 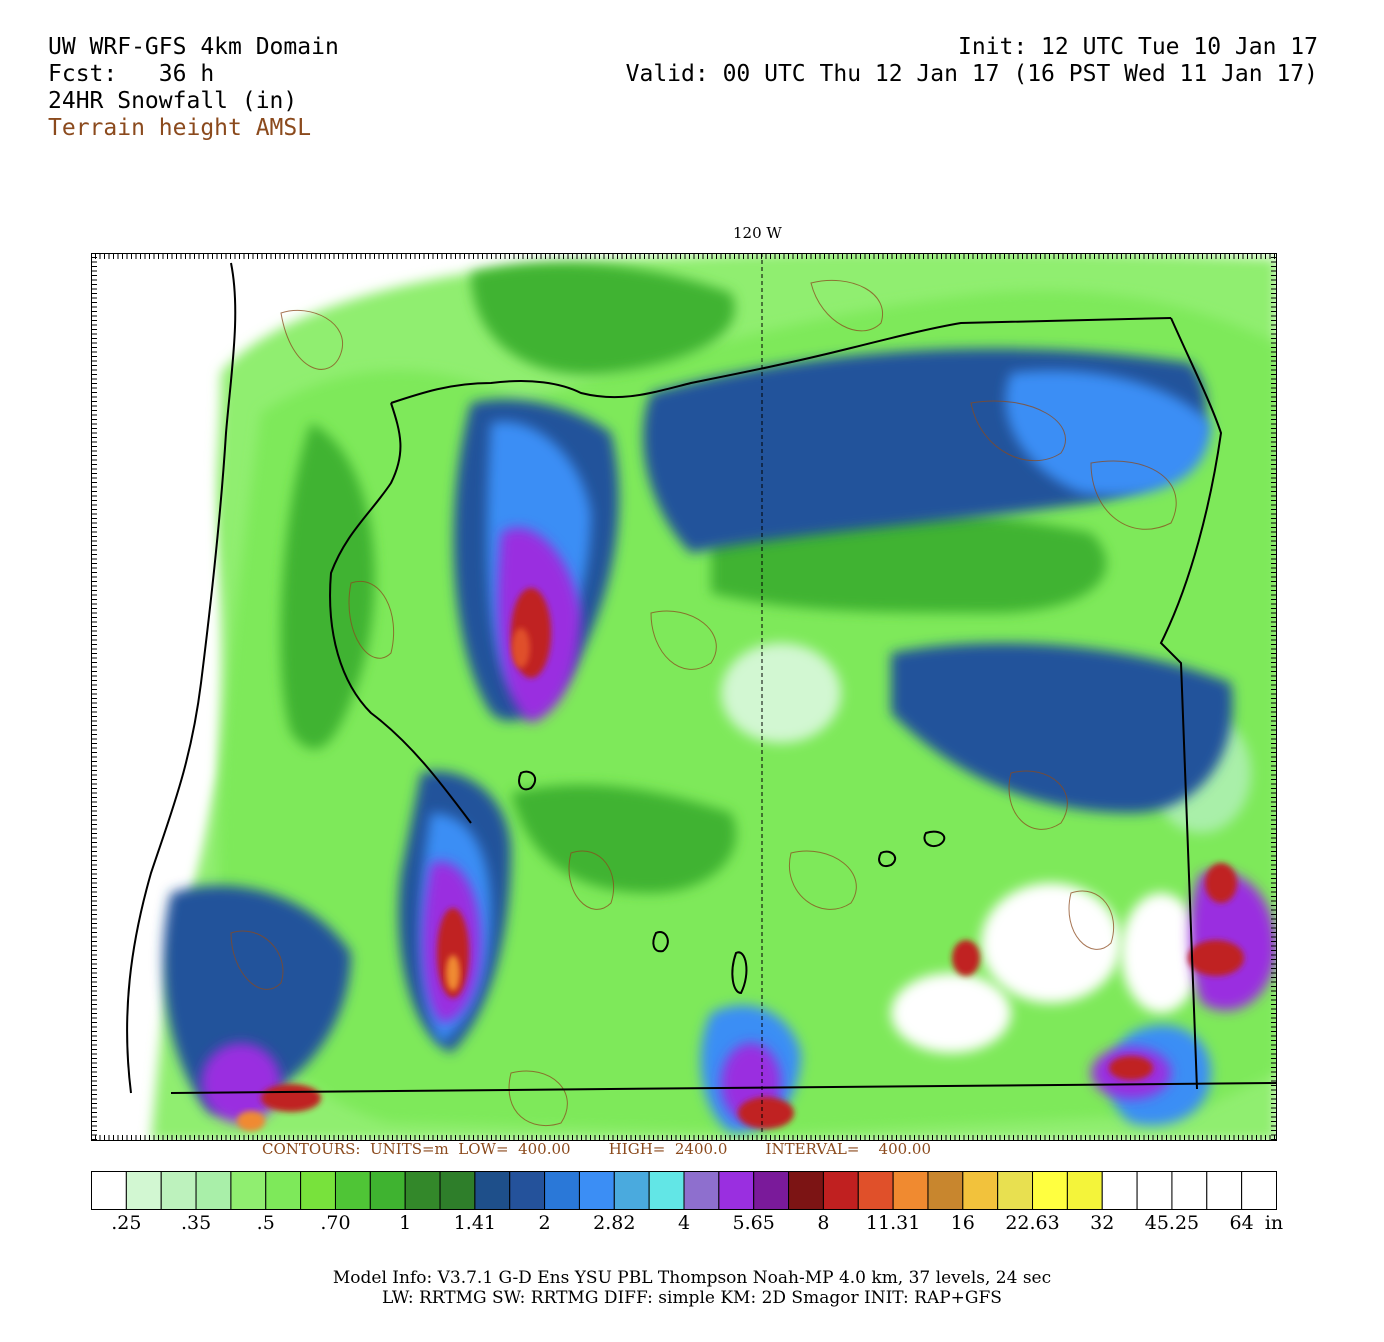 I want to click on colorbar-label: 8, so click(x=823, y=1223).